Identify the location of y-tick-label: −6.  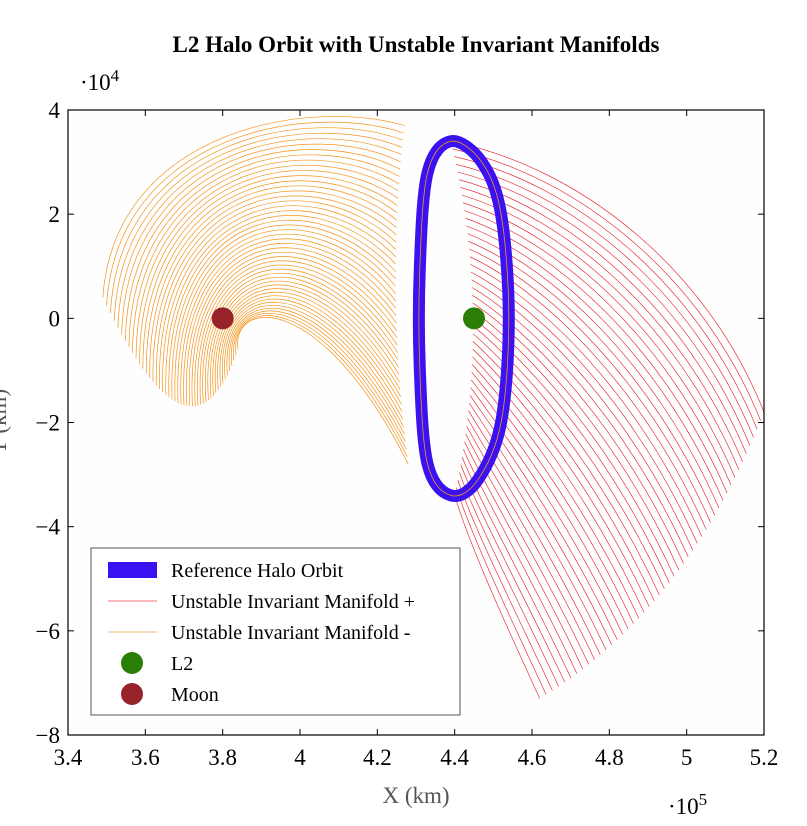
(48, 631).